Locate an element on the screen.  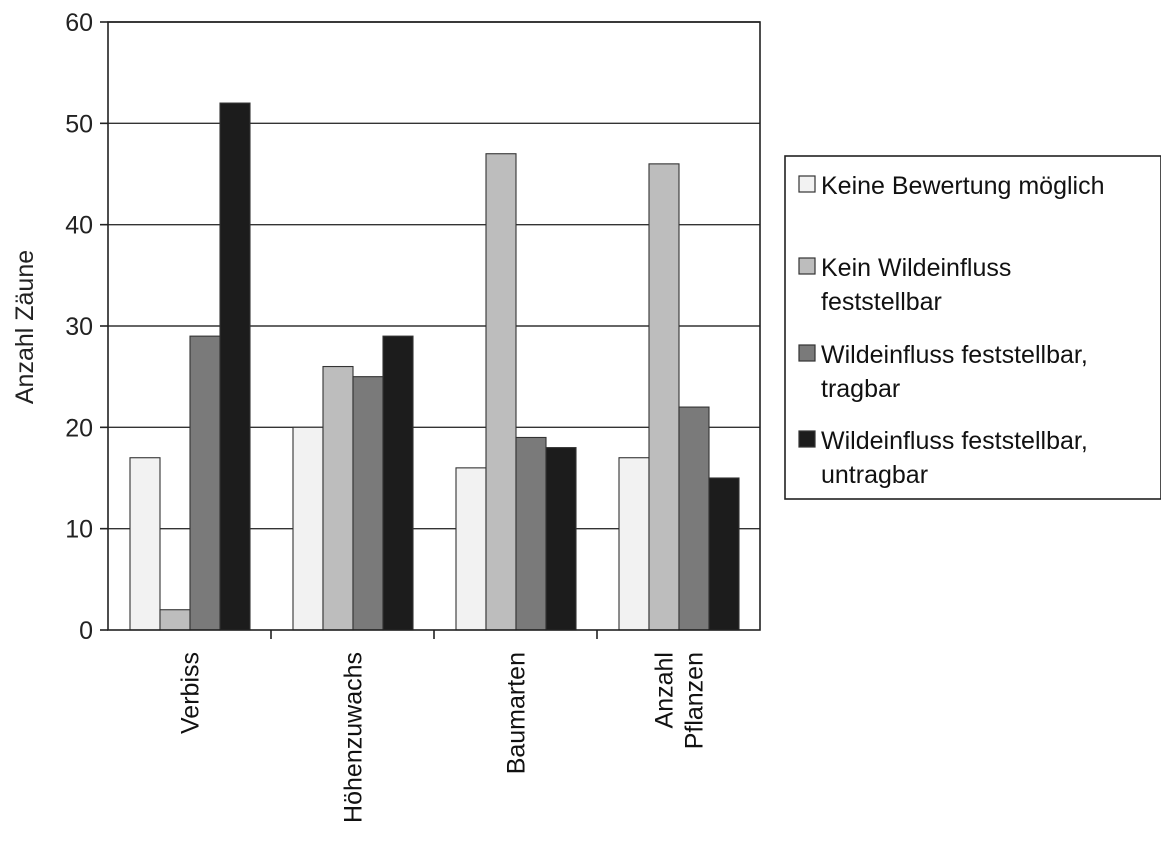
x-category-label: Anzahl is located at coordinates (665, 690).